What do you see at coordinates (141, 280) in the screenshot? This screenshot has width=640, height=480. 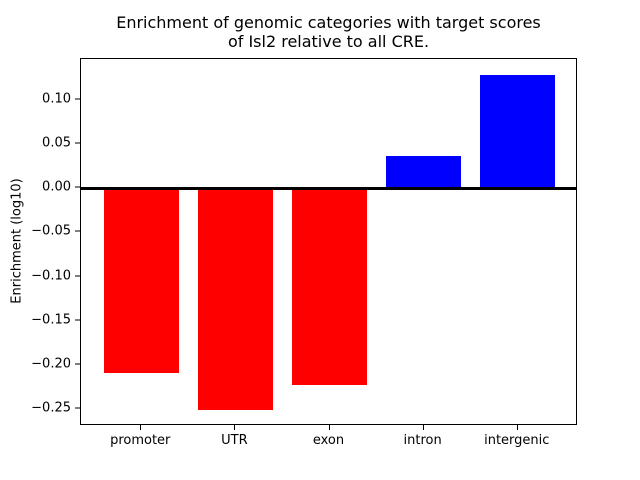 I see `bar-promoter` at bounding box center [141, 280].